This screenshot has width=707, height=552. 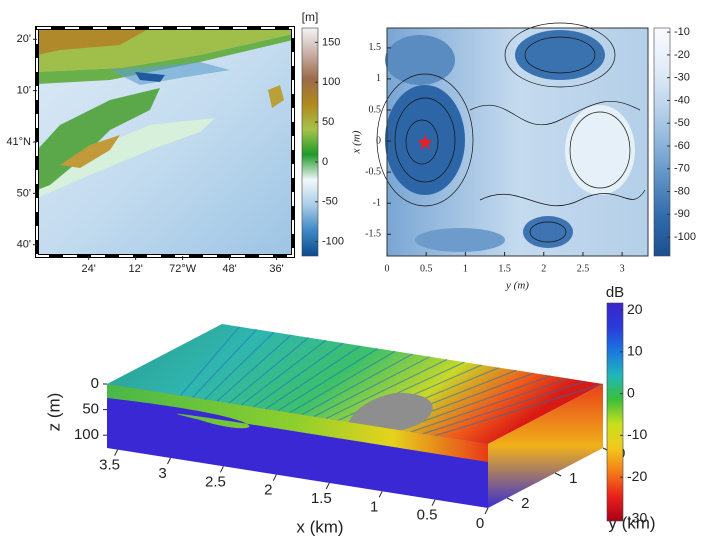 I want to click on x-tick-label: 72°W, so click(x=183, y=269).